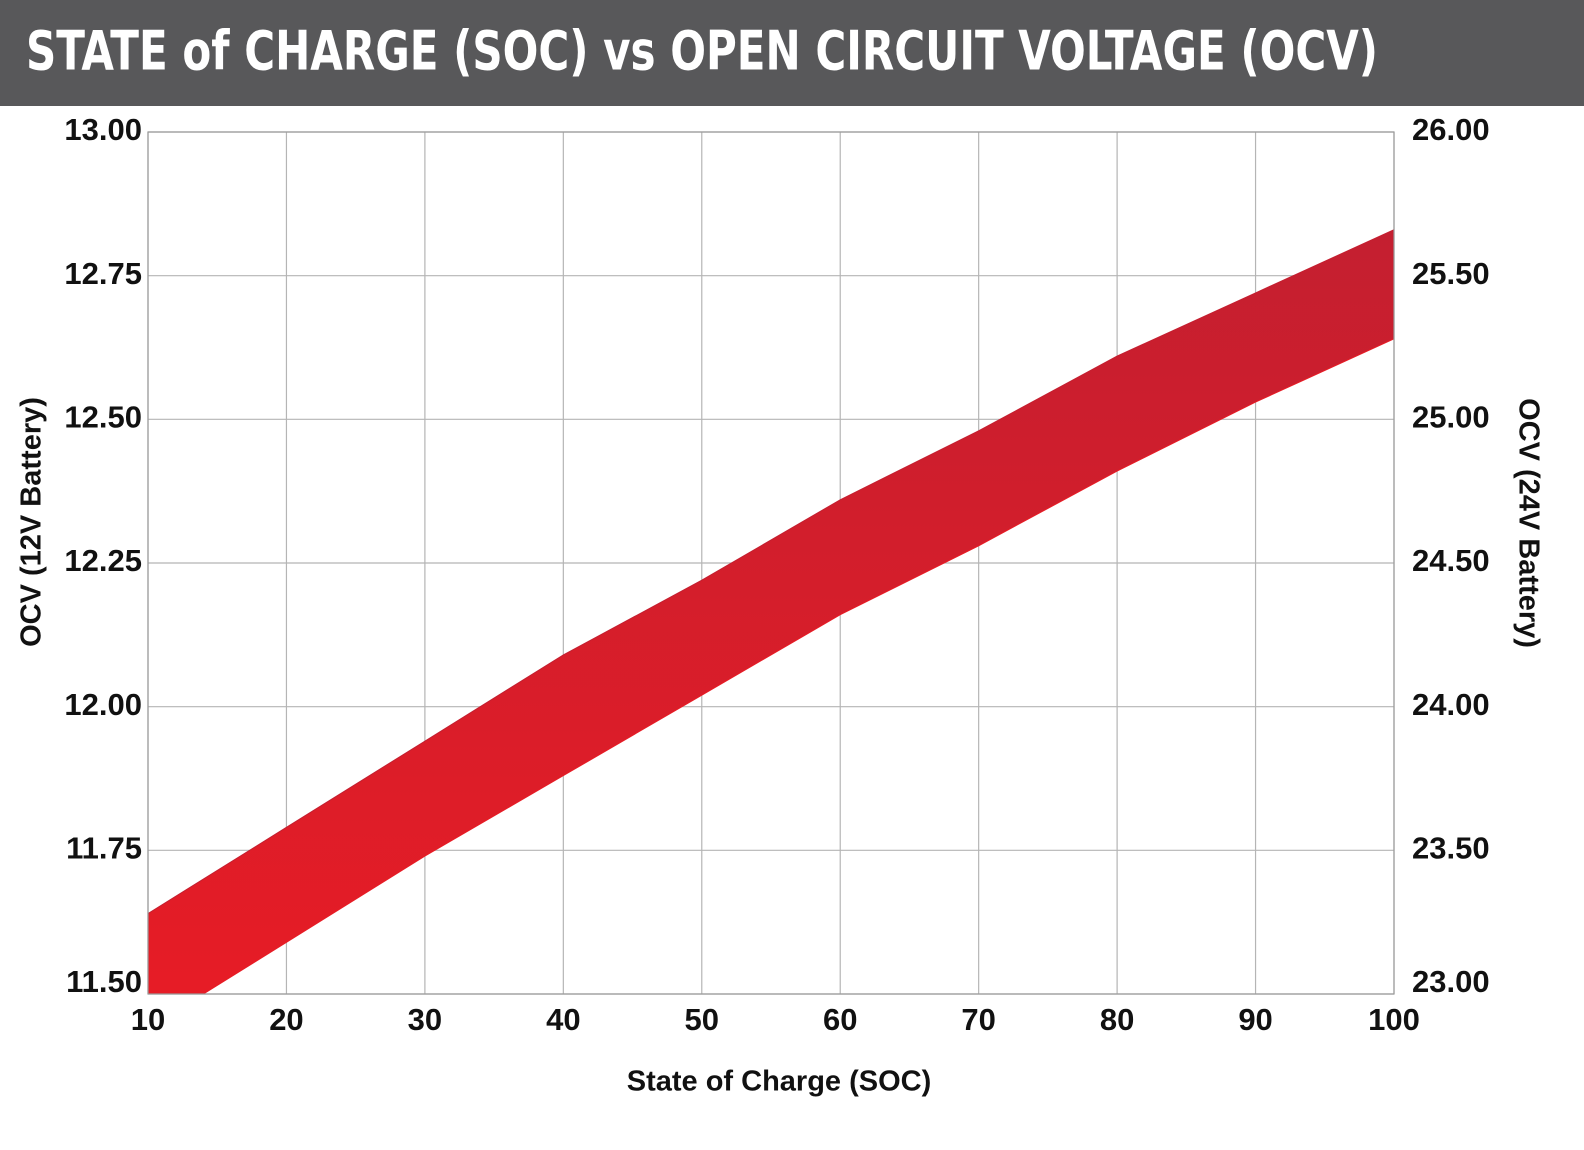 The image size is (1584, 1150). What do you see at coordinates (286, 1019) in the screenshot?
I see `x-tick-label: 20` at bounding box center [286, 1019].